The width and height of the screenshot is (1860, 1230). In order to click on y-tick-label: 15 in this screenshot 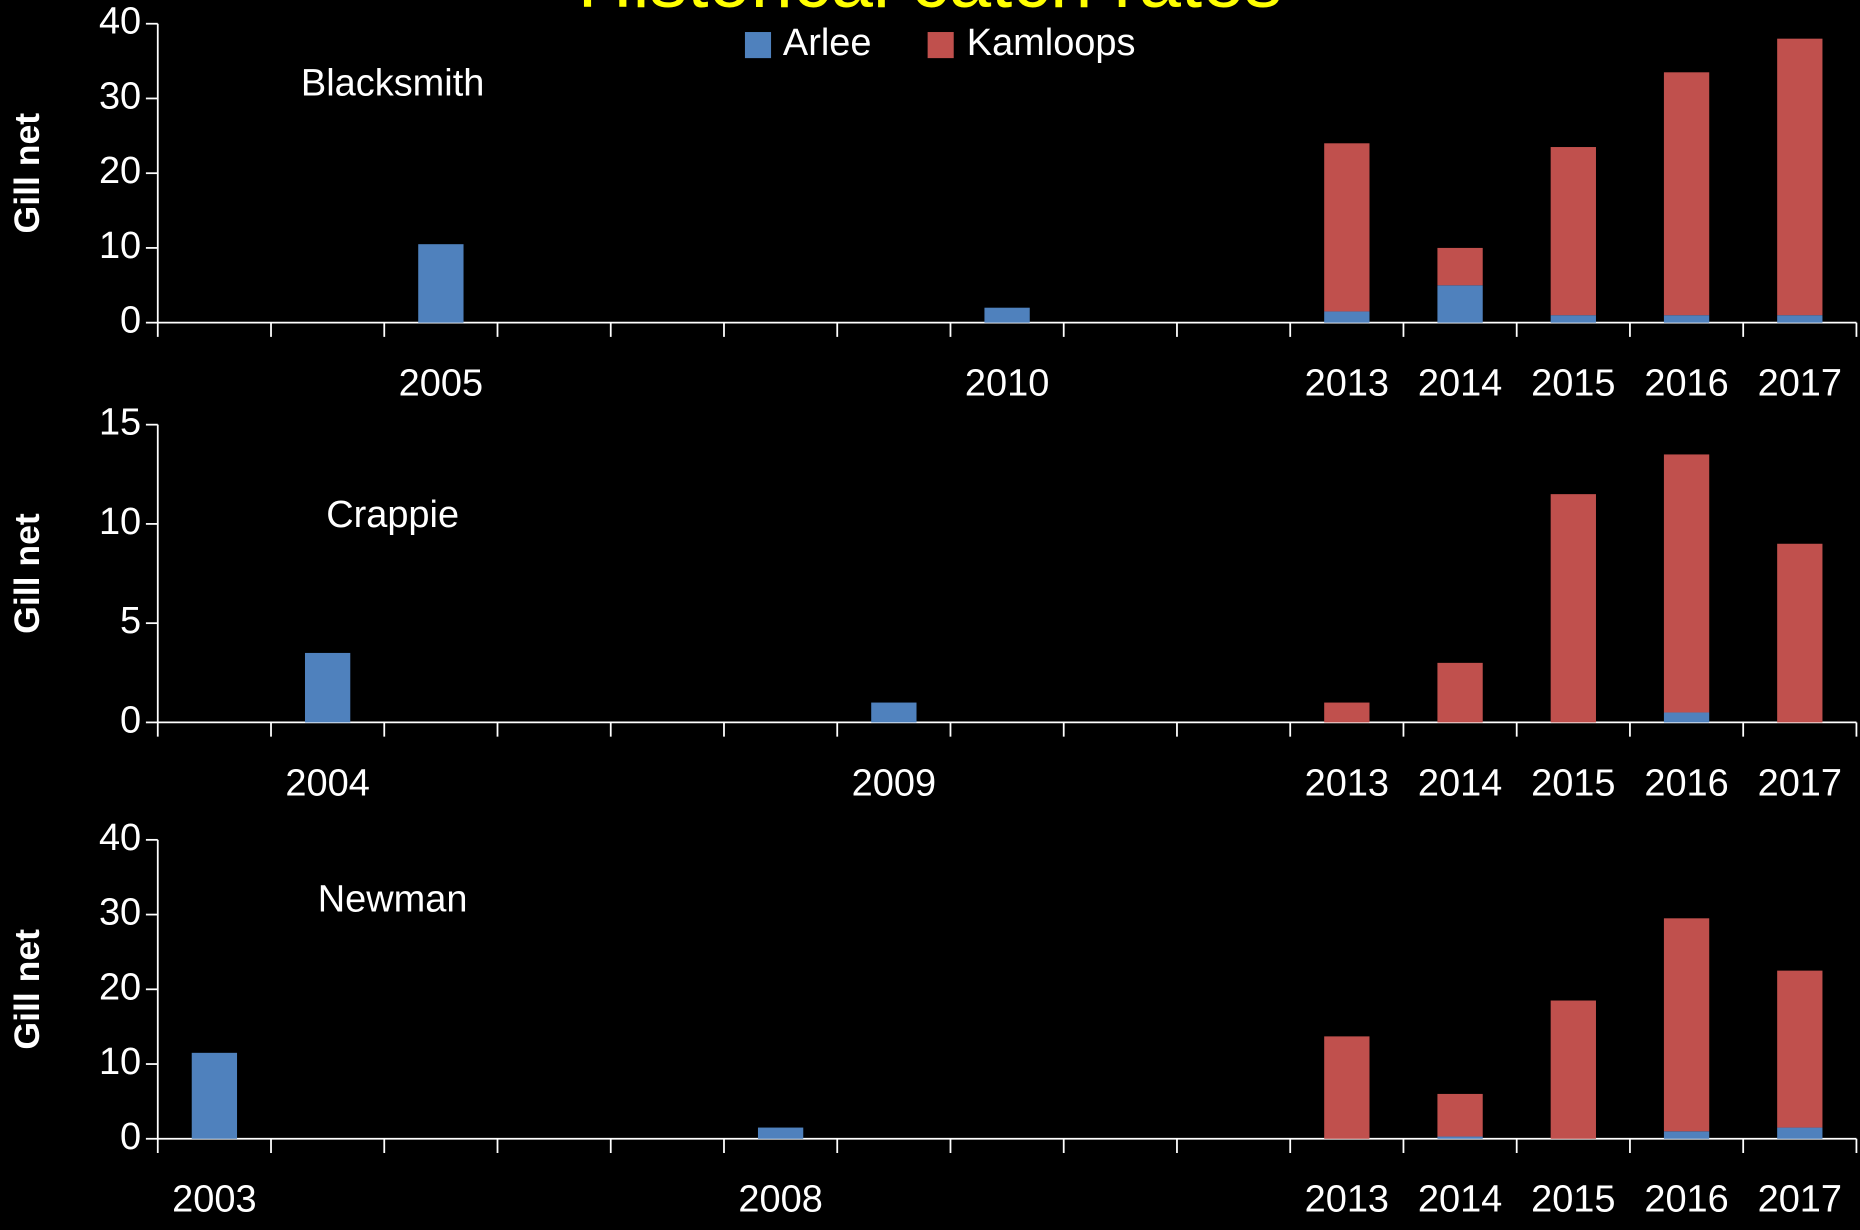, I will do `click(120, 423)`.